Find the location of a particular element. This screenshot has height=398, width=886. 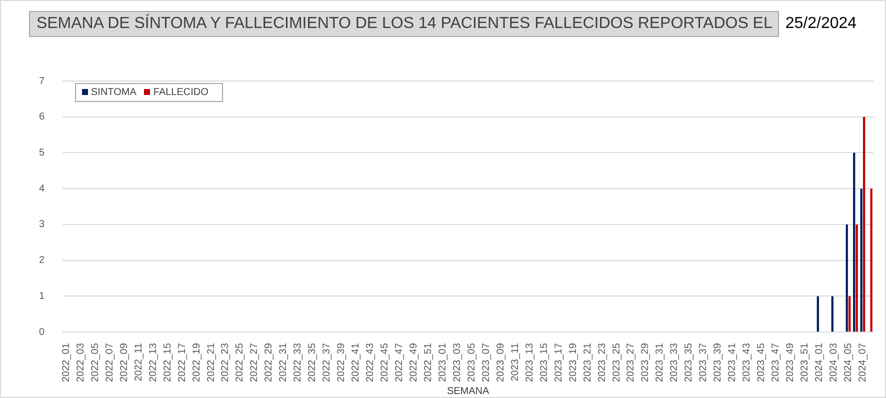

x-tick-label: 2024_05 is located at coordinates (848, 362).